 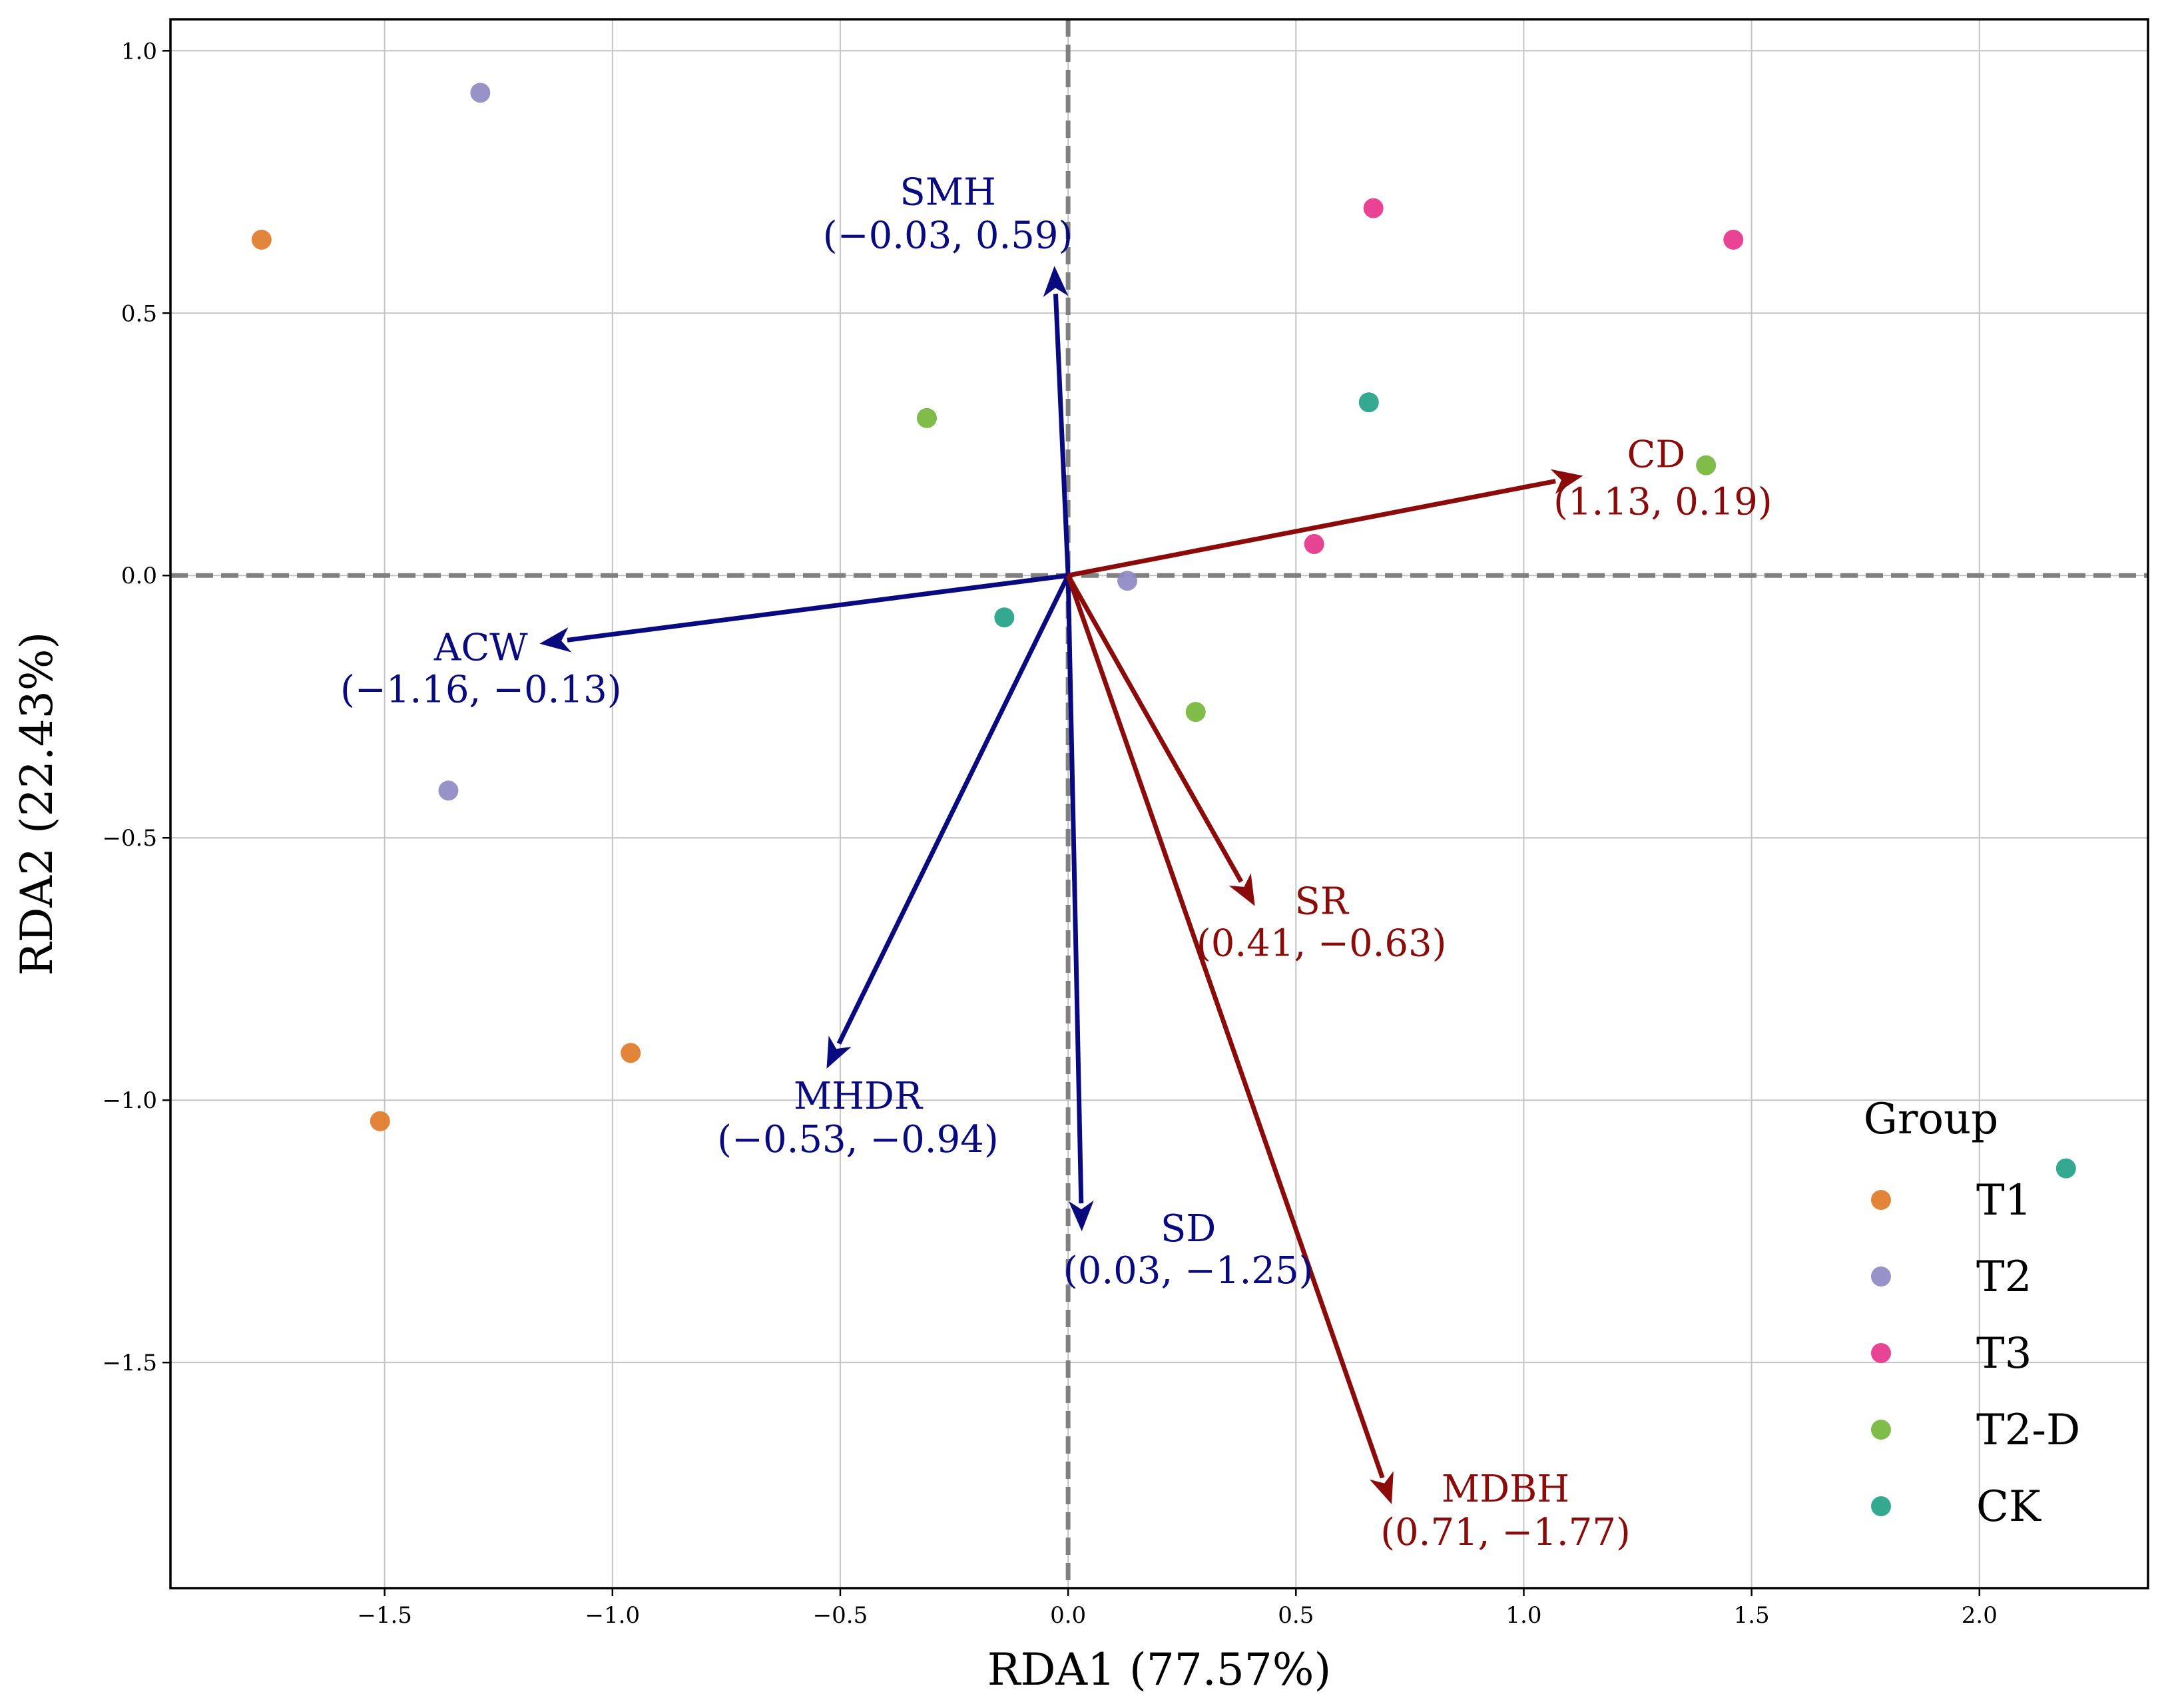 What do you see at coordinates (480, 648) in the screenshot?
I see `vector-acw-name: ACW` at bounding box center [480, 648].